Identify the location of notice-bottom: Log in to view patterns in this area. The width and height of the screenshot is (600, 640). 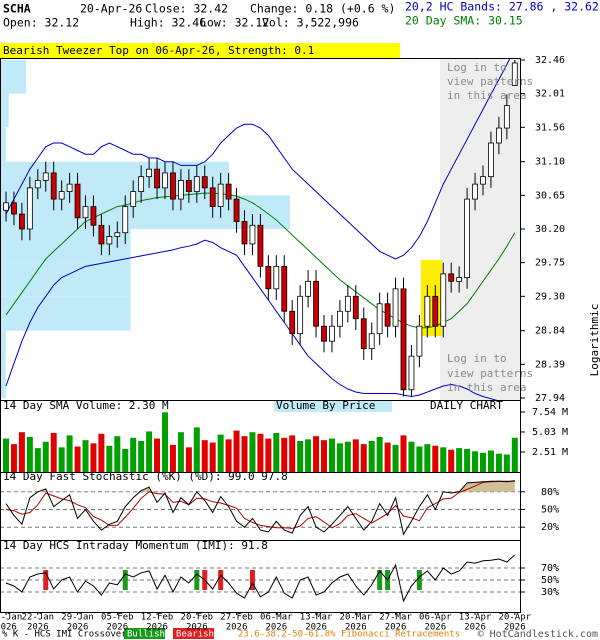
(490, 373).